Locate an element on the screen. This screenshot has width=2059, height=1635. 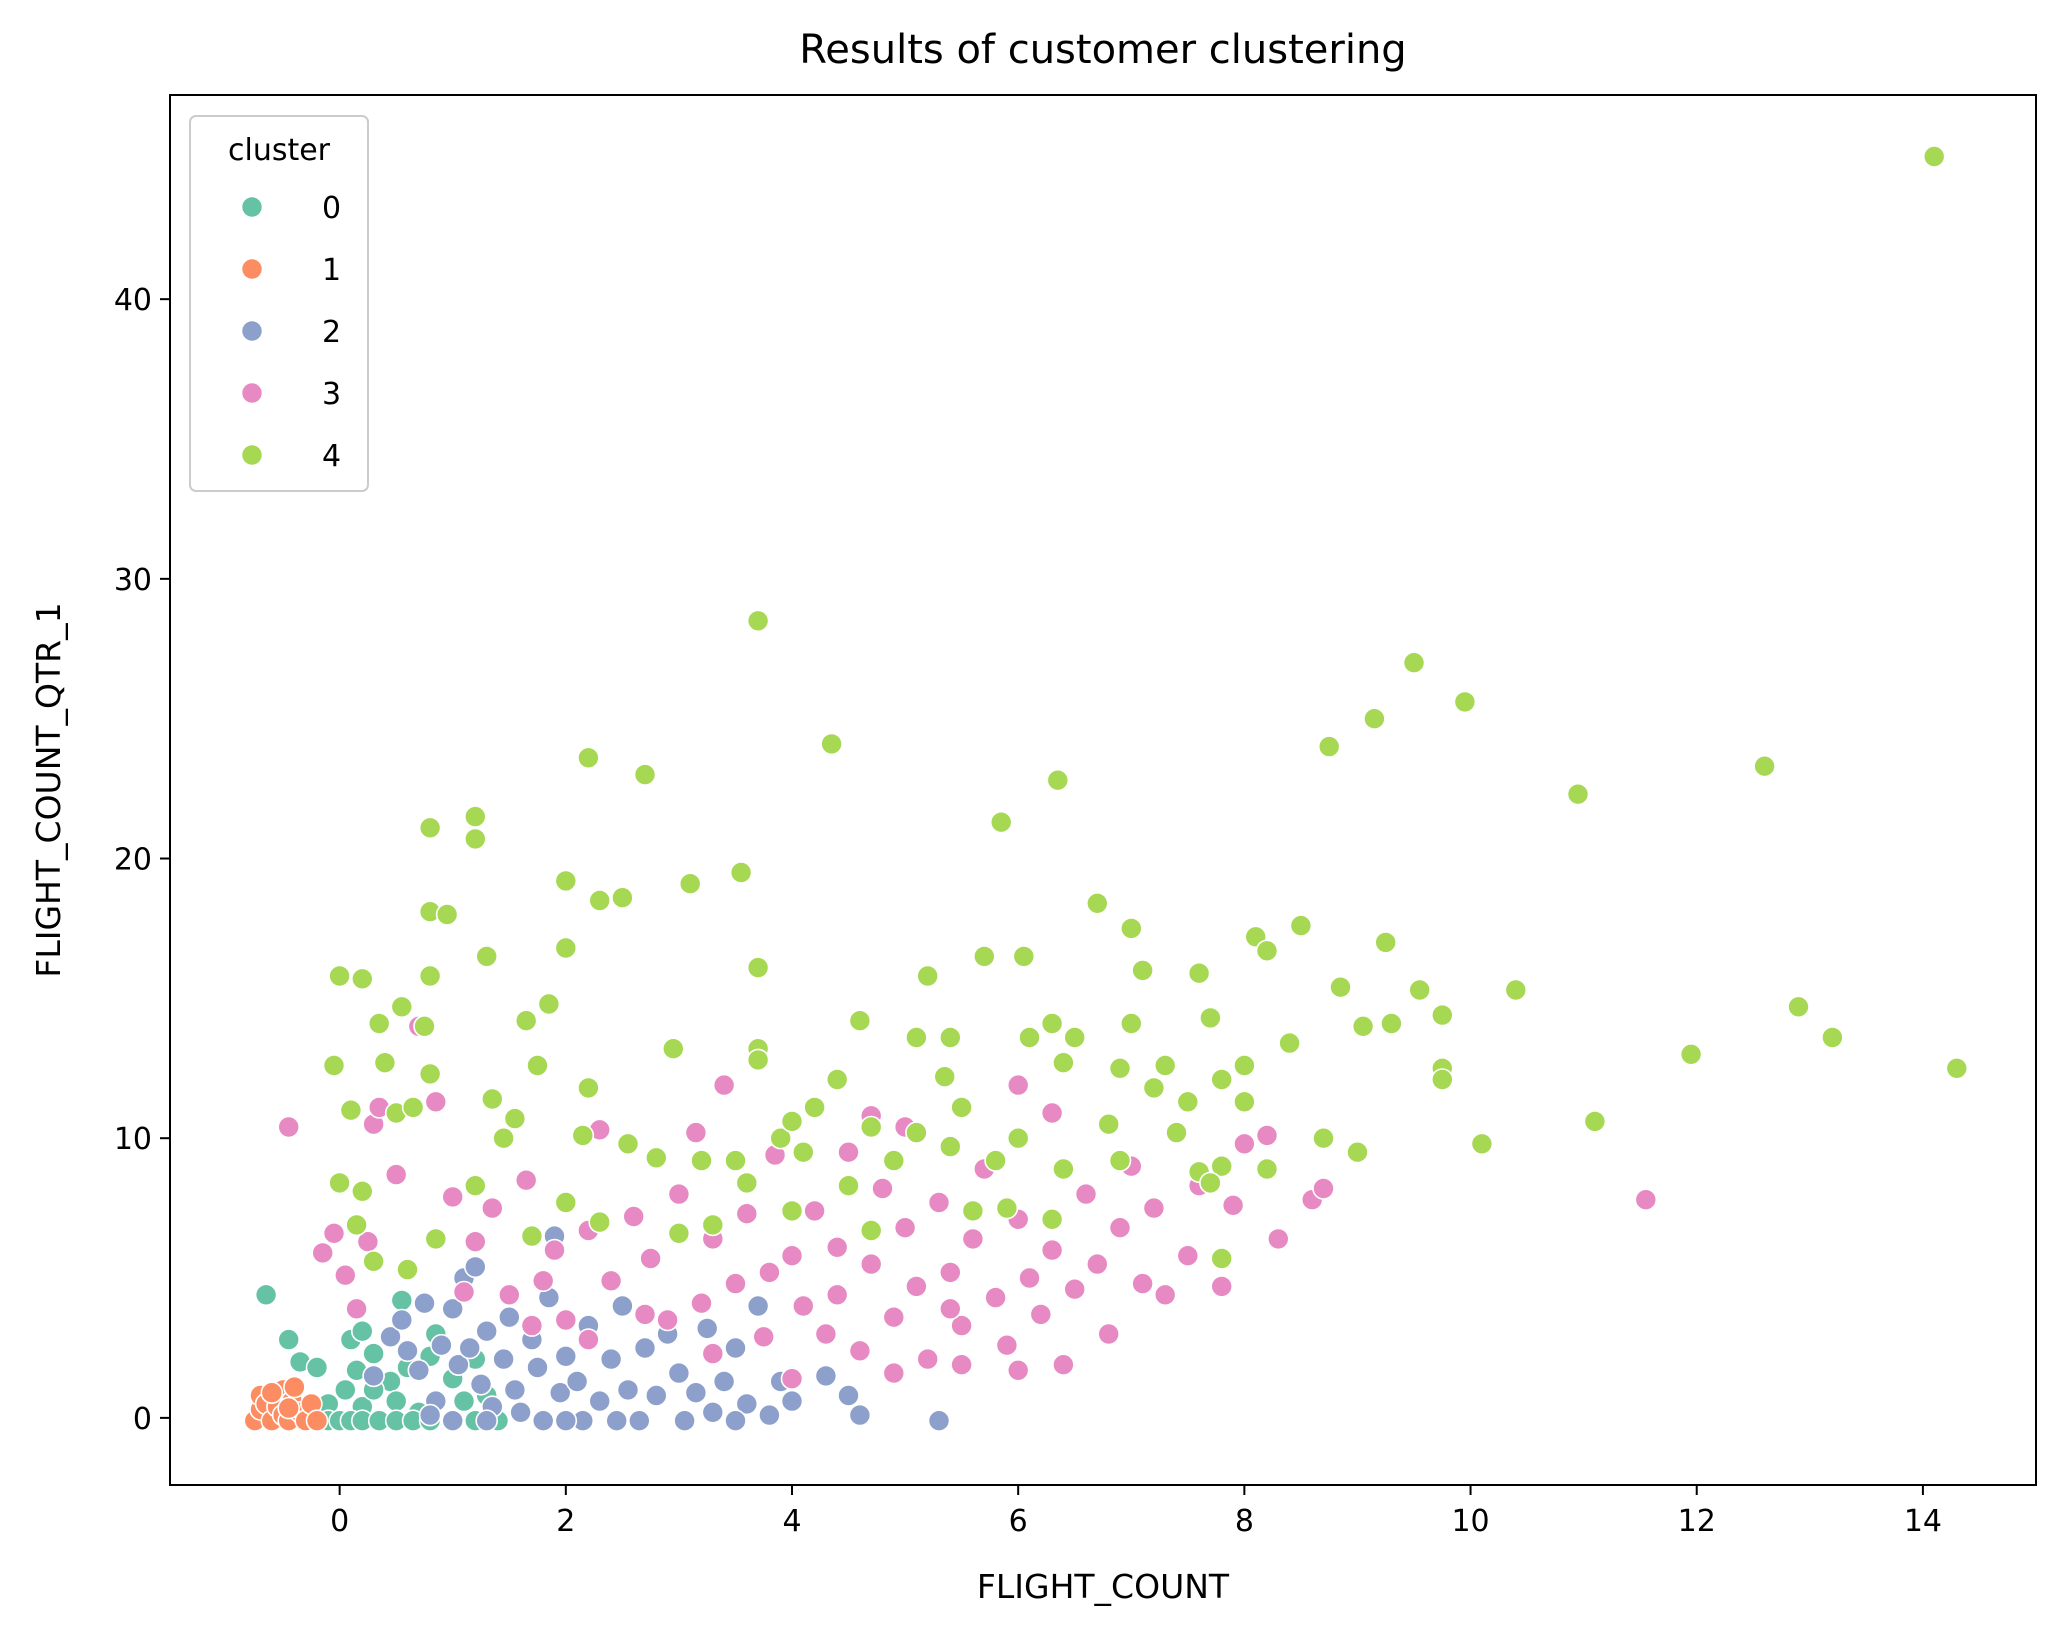
legend-label-4: 4 is located at coordinates (331, 456).